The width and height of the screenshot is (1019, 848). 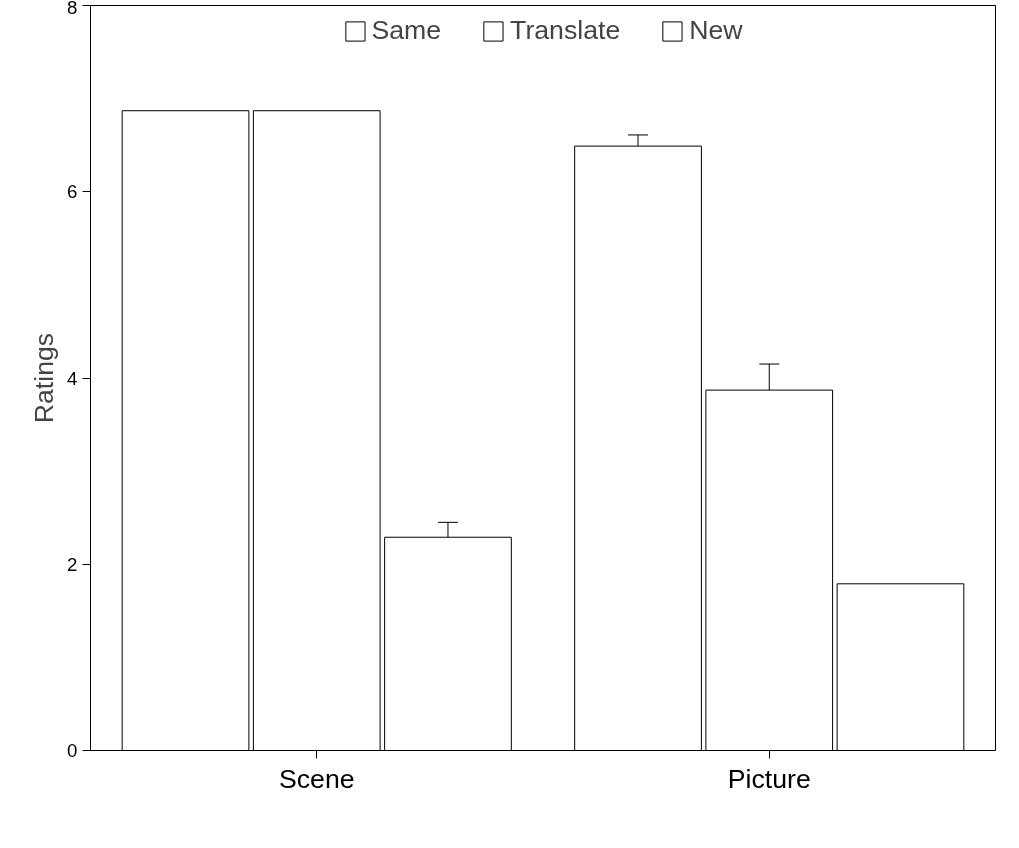 What do you see at coordinates (72, 750) in the screenshot?
I see `y-tick-label: 0` at bounding box center [72, 750].